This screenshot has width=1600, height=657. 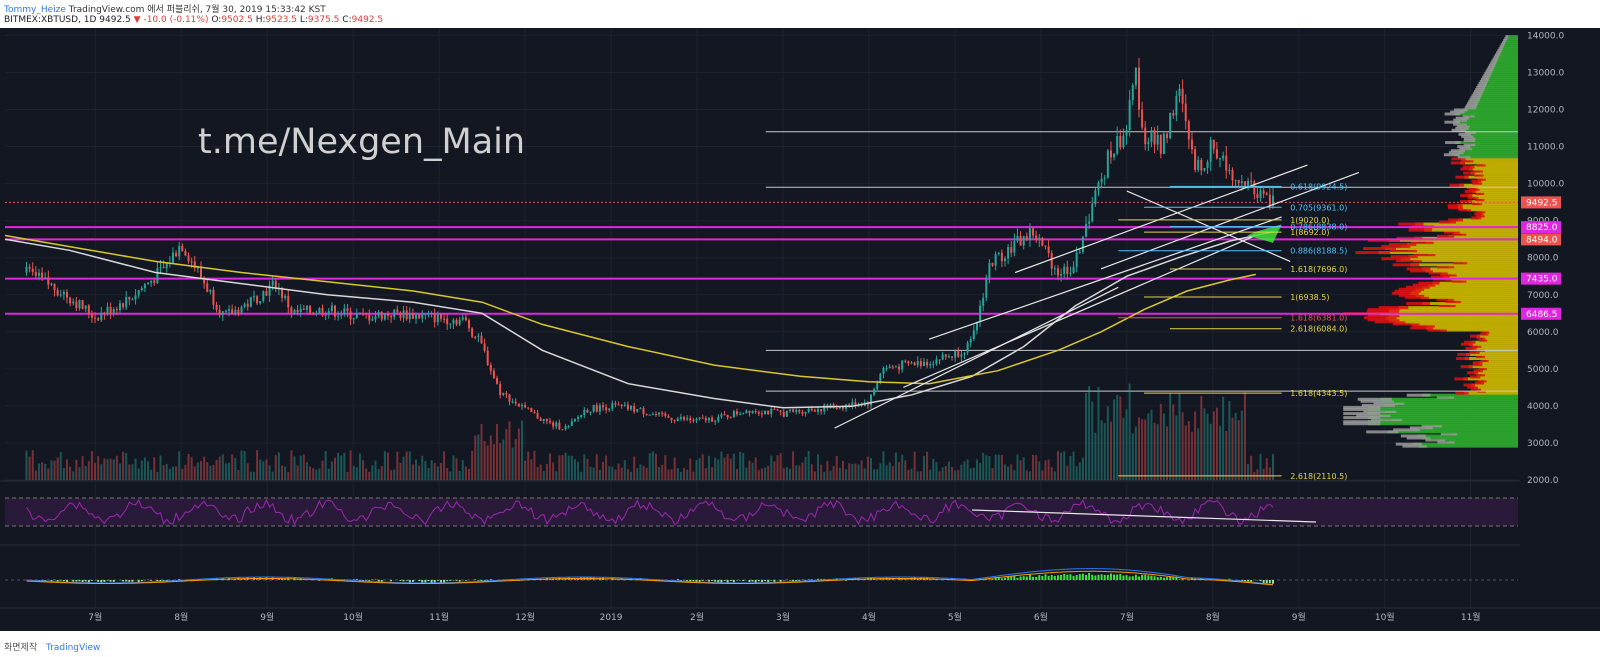 I want to click on price-tick-label: 12000.0, so click(x=1545, y=111).